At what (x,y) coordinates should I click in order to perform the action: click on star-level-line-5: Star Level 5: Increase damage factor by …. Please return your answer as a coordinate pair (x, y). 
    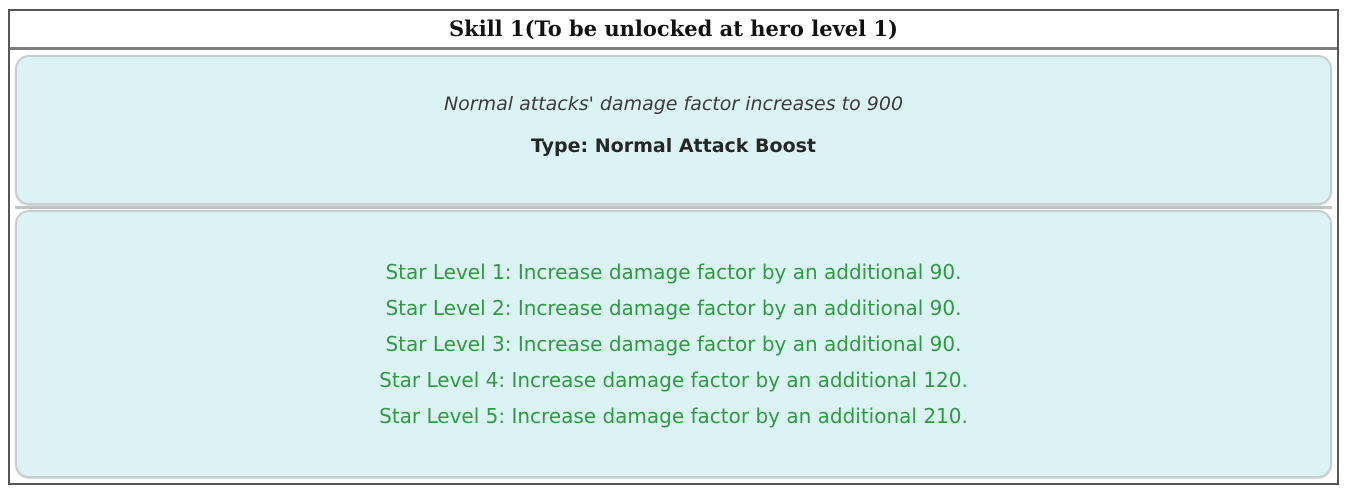
    Looking at the image, I should click on (673, 416).